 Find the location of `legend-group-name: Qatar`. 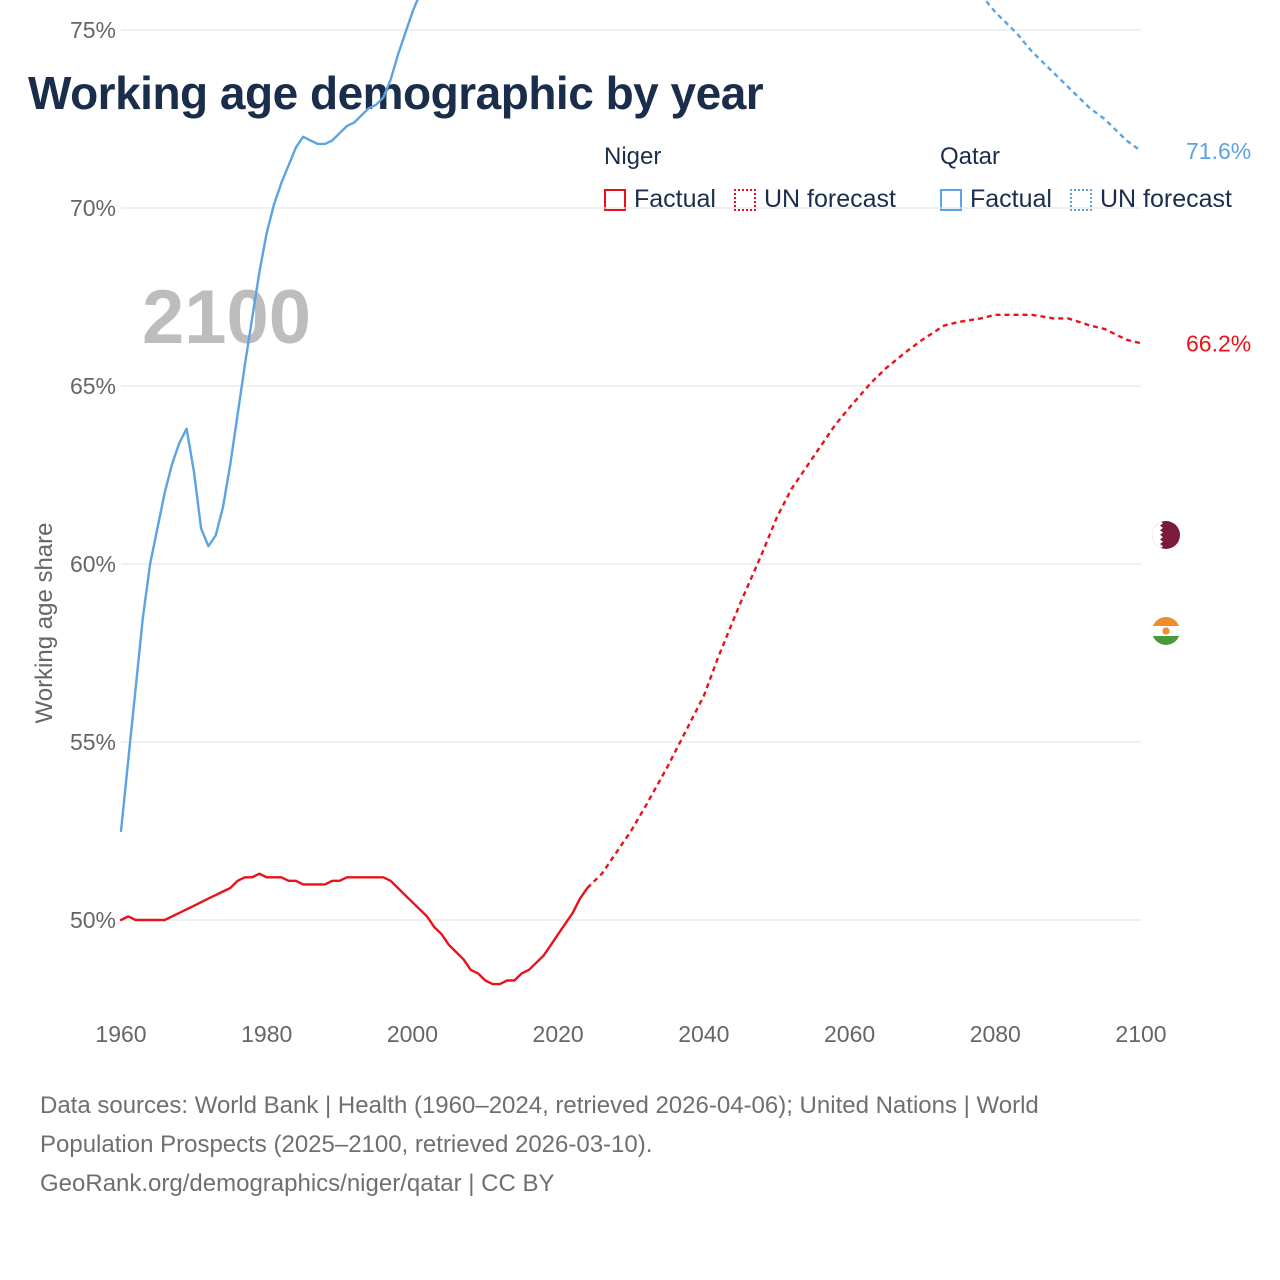

legend-group-name: Qatar is located at coordinates (970, 156).